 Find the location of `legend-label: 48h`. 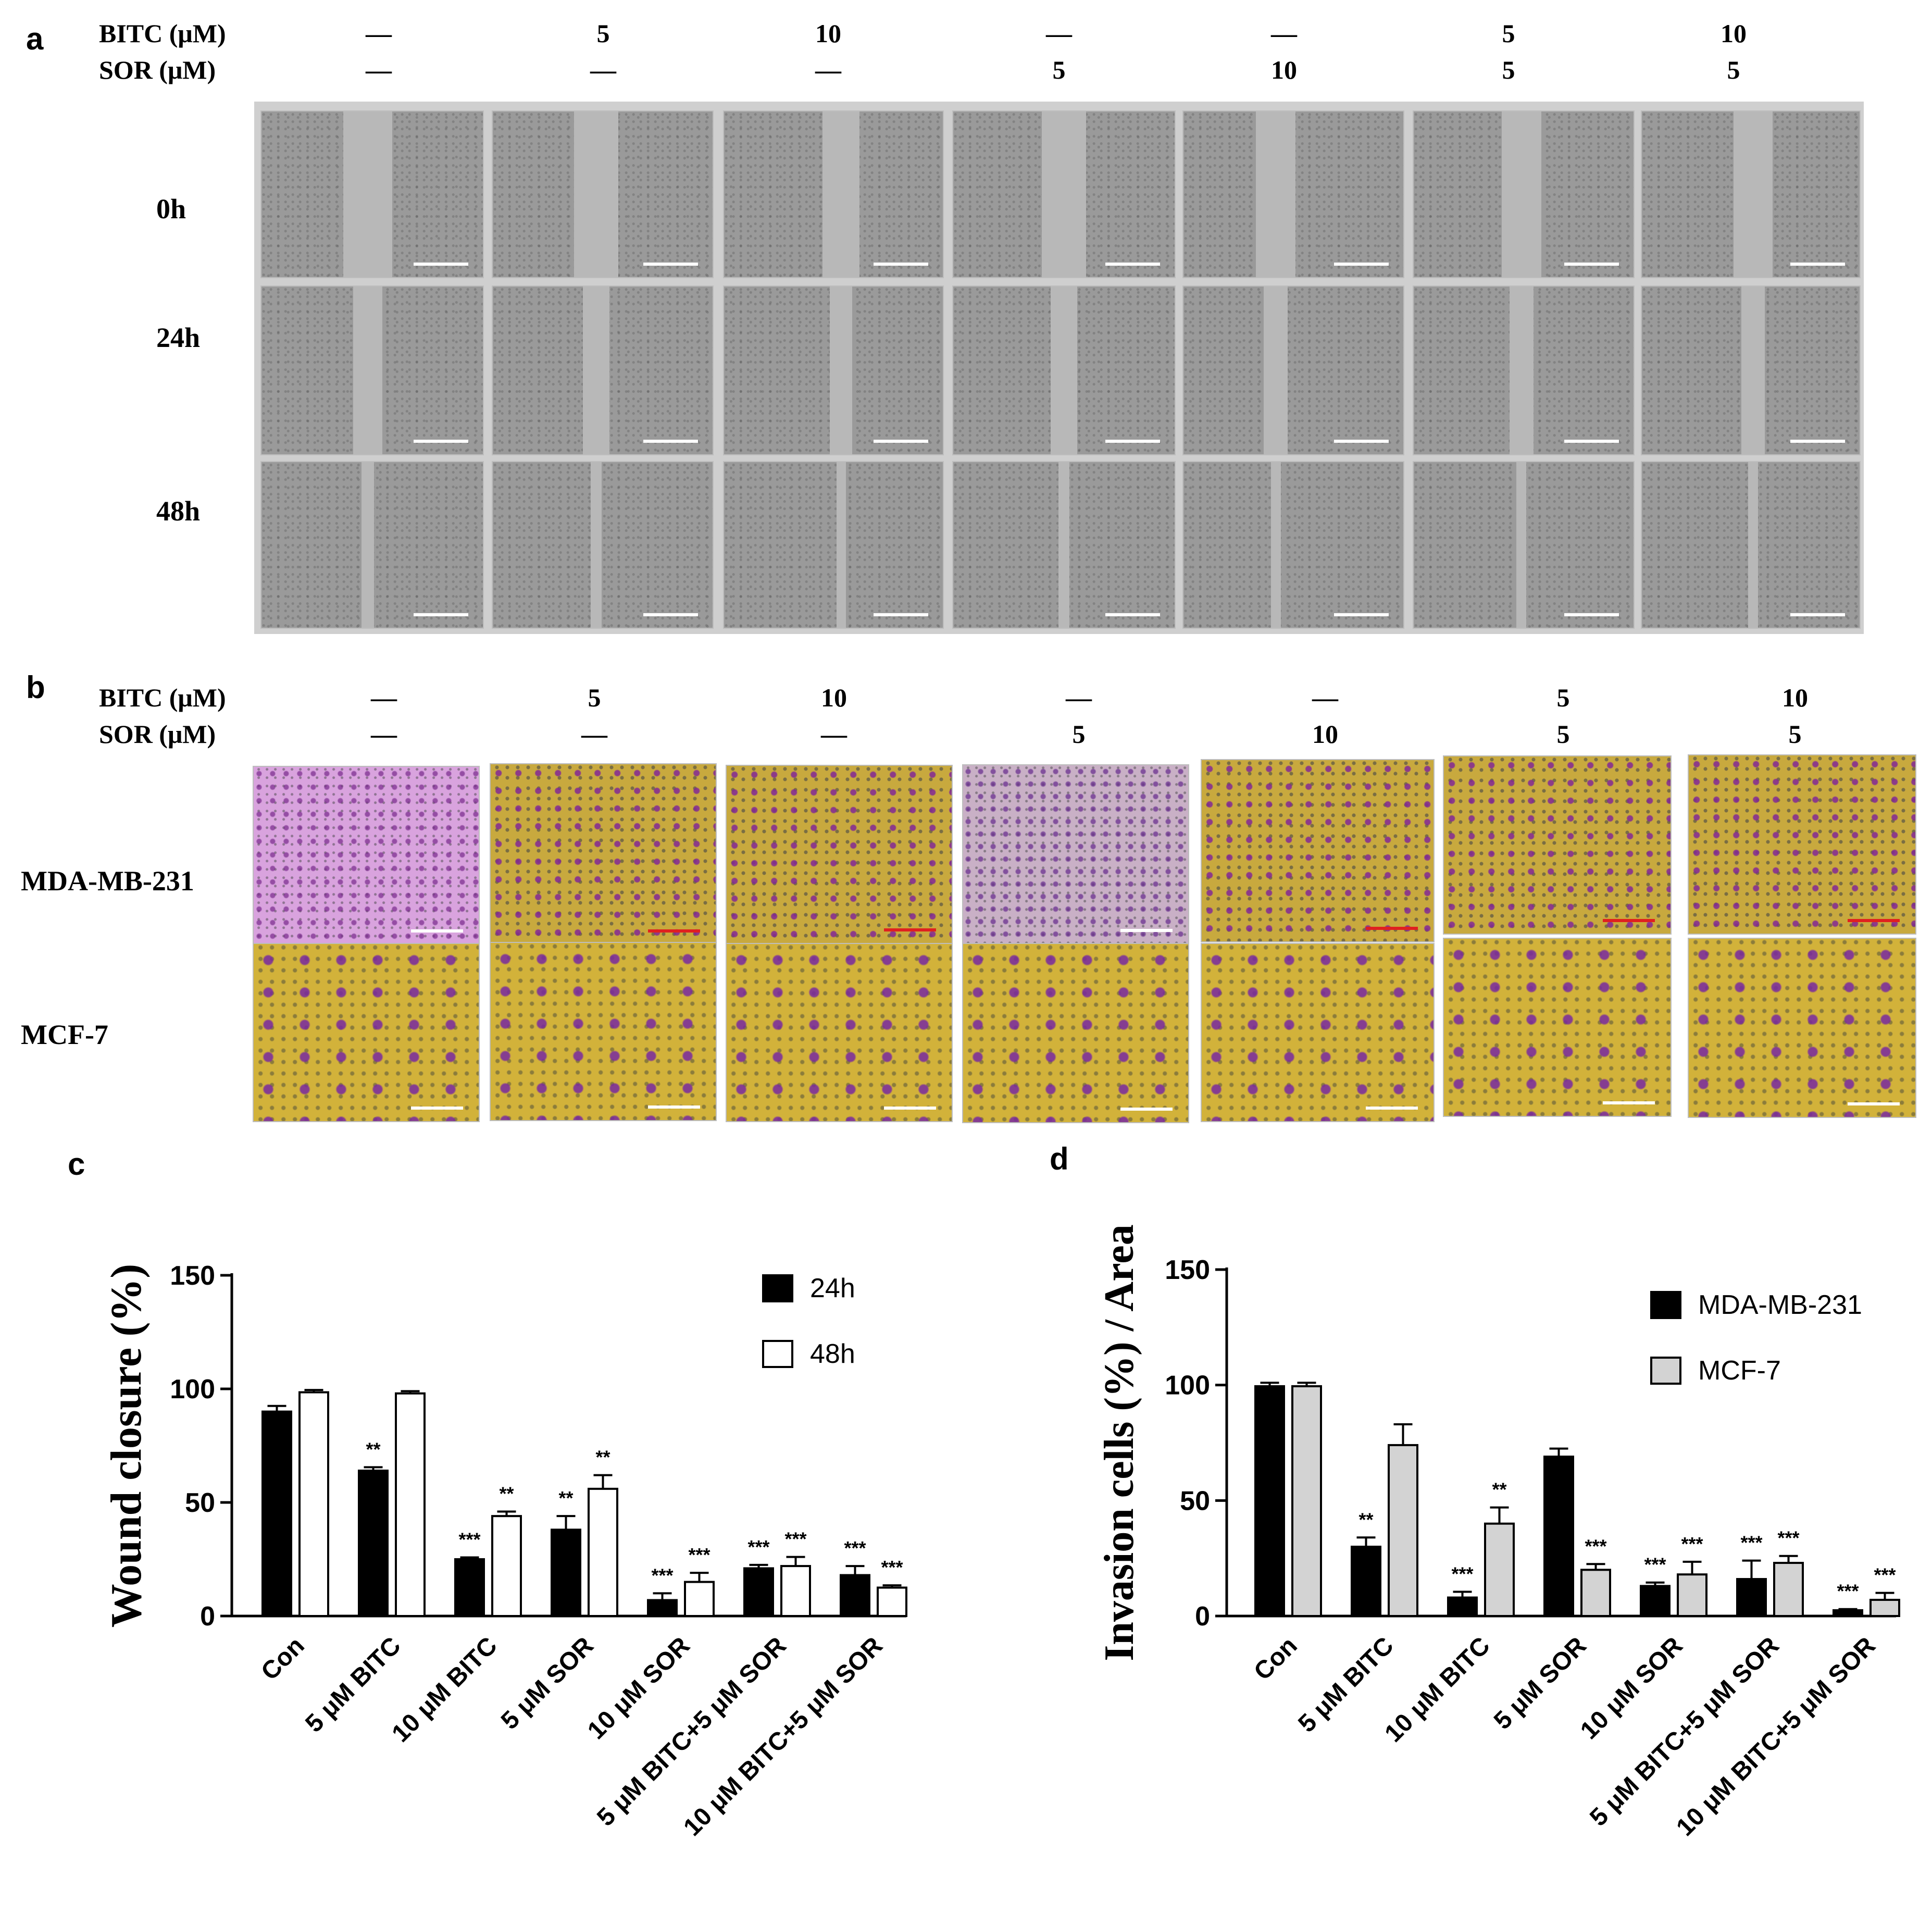

legend-label: 48h is located at coordinates (832, 1354).